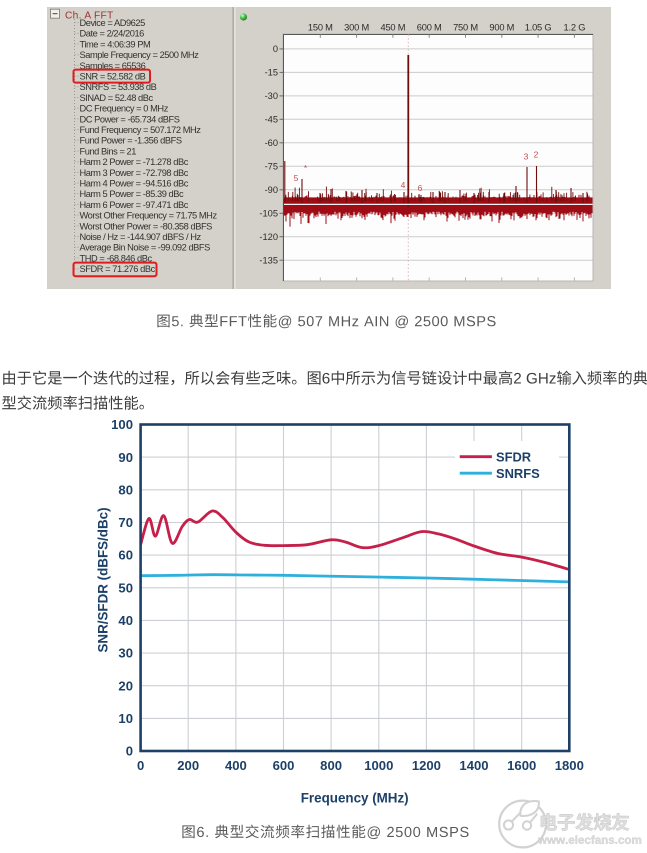 This screenshot has width=647, height=853. Describe the element at coordinates (426, 765) in the screenshot. I see `svg-text: 1200` at that location.